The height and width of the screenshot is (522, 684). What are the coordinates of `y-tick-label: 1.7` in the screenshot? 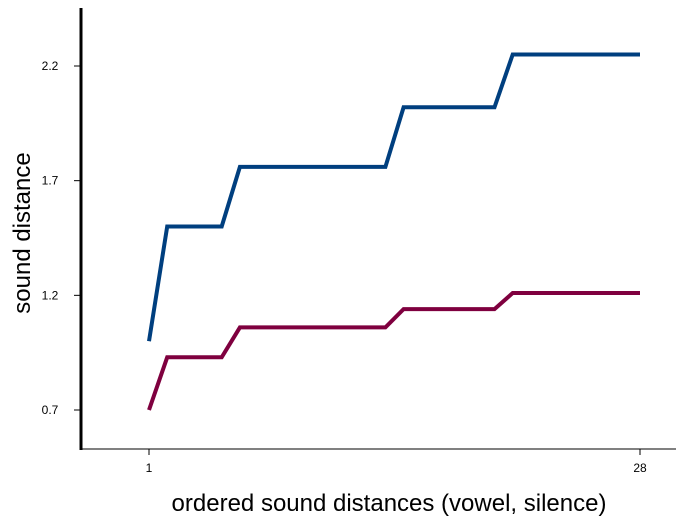 It's located at (50, 181).